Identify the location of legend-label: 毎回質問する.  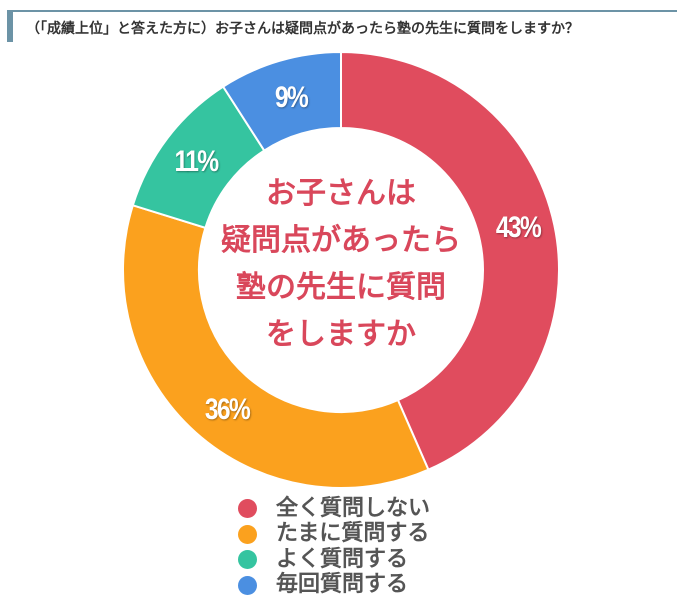
(342, 585).